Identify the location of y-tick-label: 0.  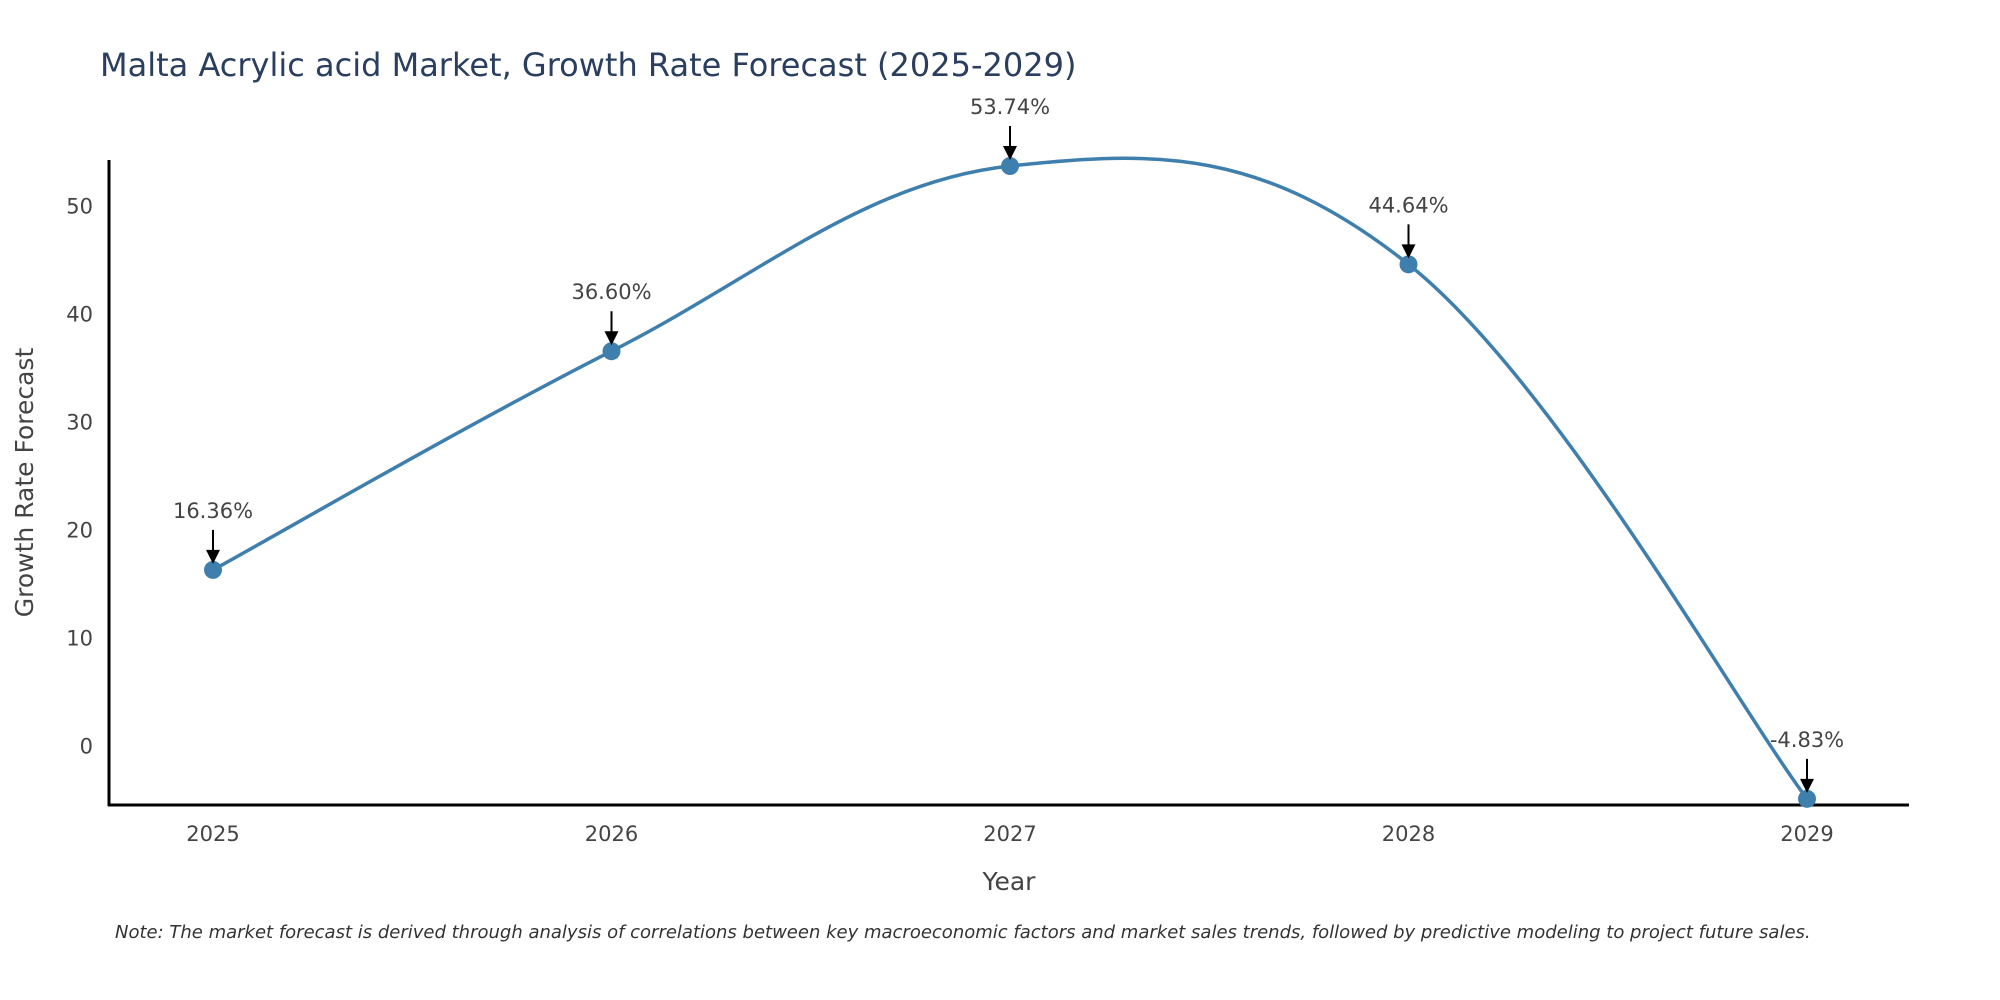
(86, 747).